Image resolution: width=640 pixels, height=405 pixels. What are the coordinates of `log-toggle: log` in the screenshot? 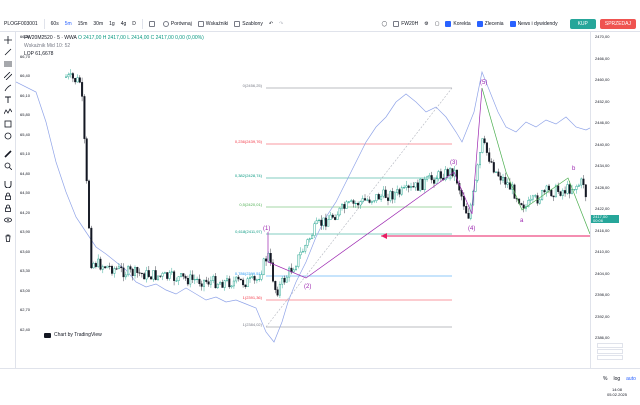 It's located at (617, 379).